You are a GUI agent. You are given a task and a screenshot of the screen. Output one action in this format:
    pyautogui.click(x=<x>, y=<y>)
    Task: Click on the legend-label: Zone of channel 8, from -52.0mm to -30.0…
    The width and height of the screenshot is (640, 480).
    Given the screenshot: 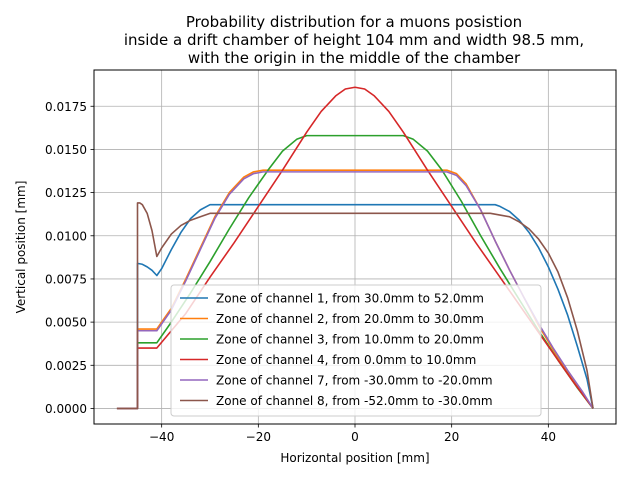 What is the action you would take?
    pyautogui.click(x=354, y=401)
    